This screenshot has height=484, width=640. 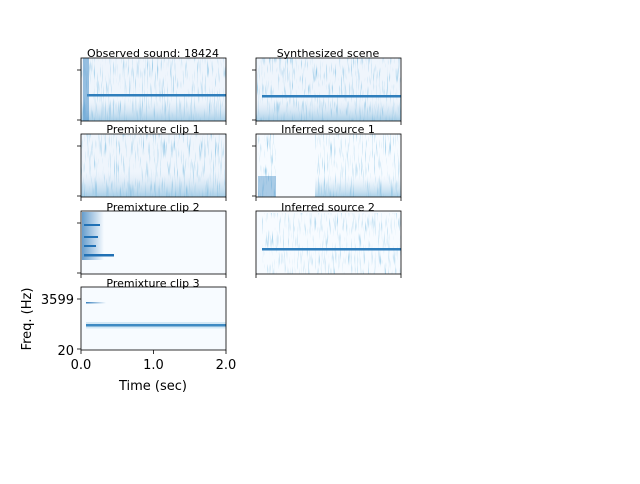 I want to click on panel-inf2: Inferred source 2, so click(x=328, y=239).